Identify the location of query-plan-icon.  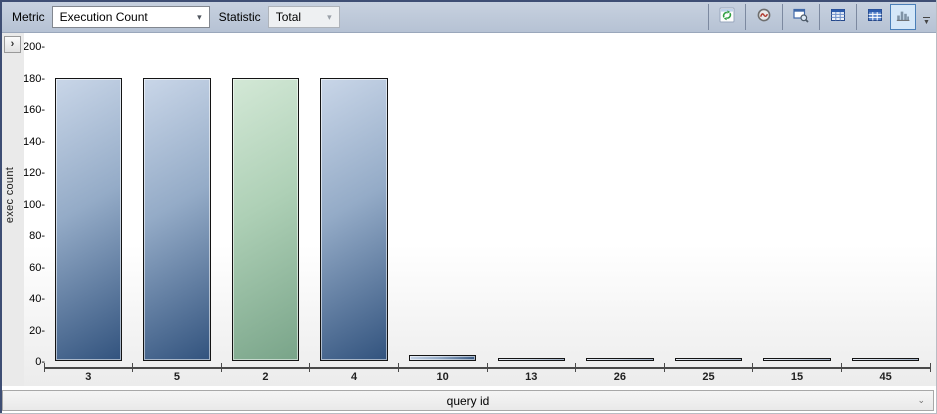
(801, 17).